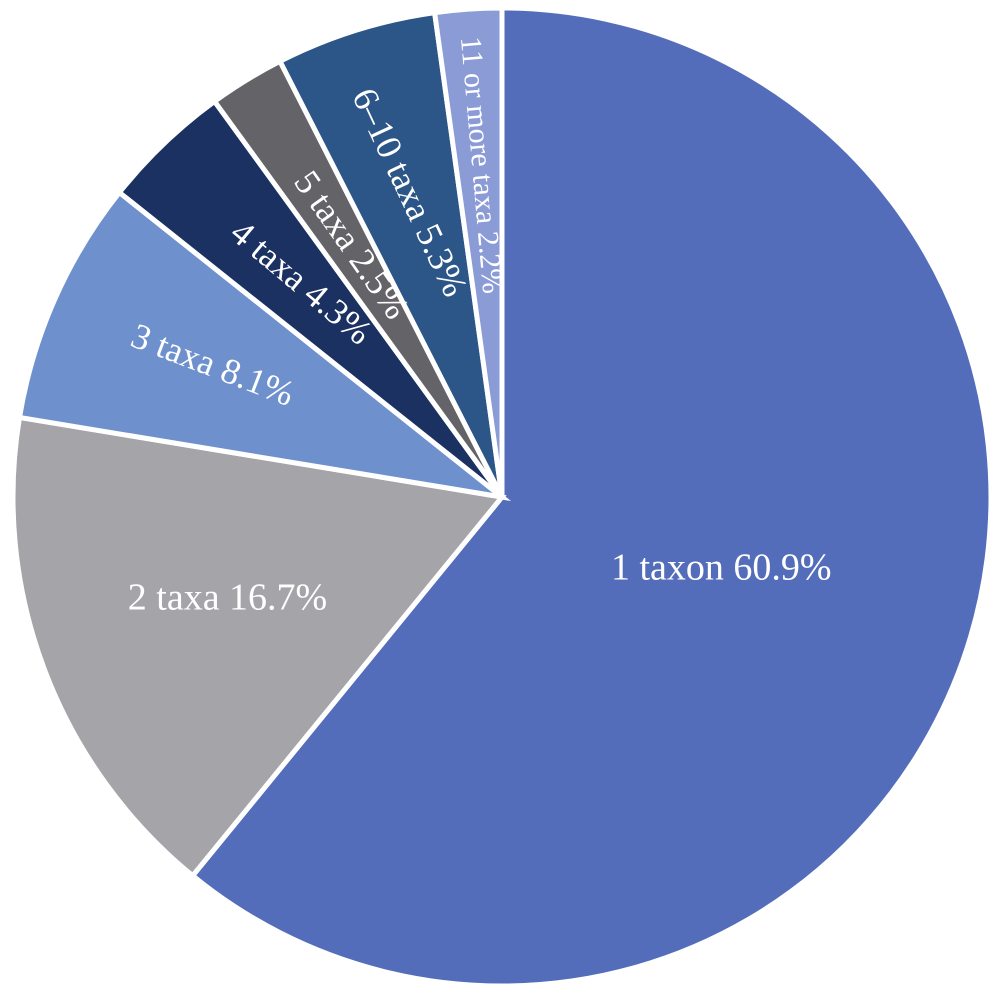 This screenshot has height=1008, width=1000. I want to click on pie-slice-label-2: 2 taxa 16.7%, so click(227, 597).